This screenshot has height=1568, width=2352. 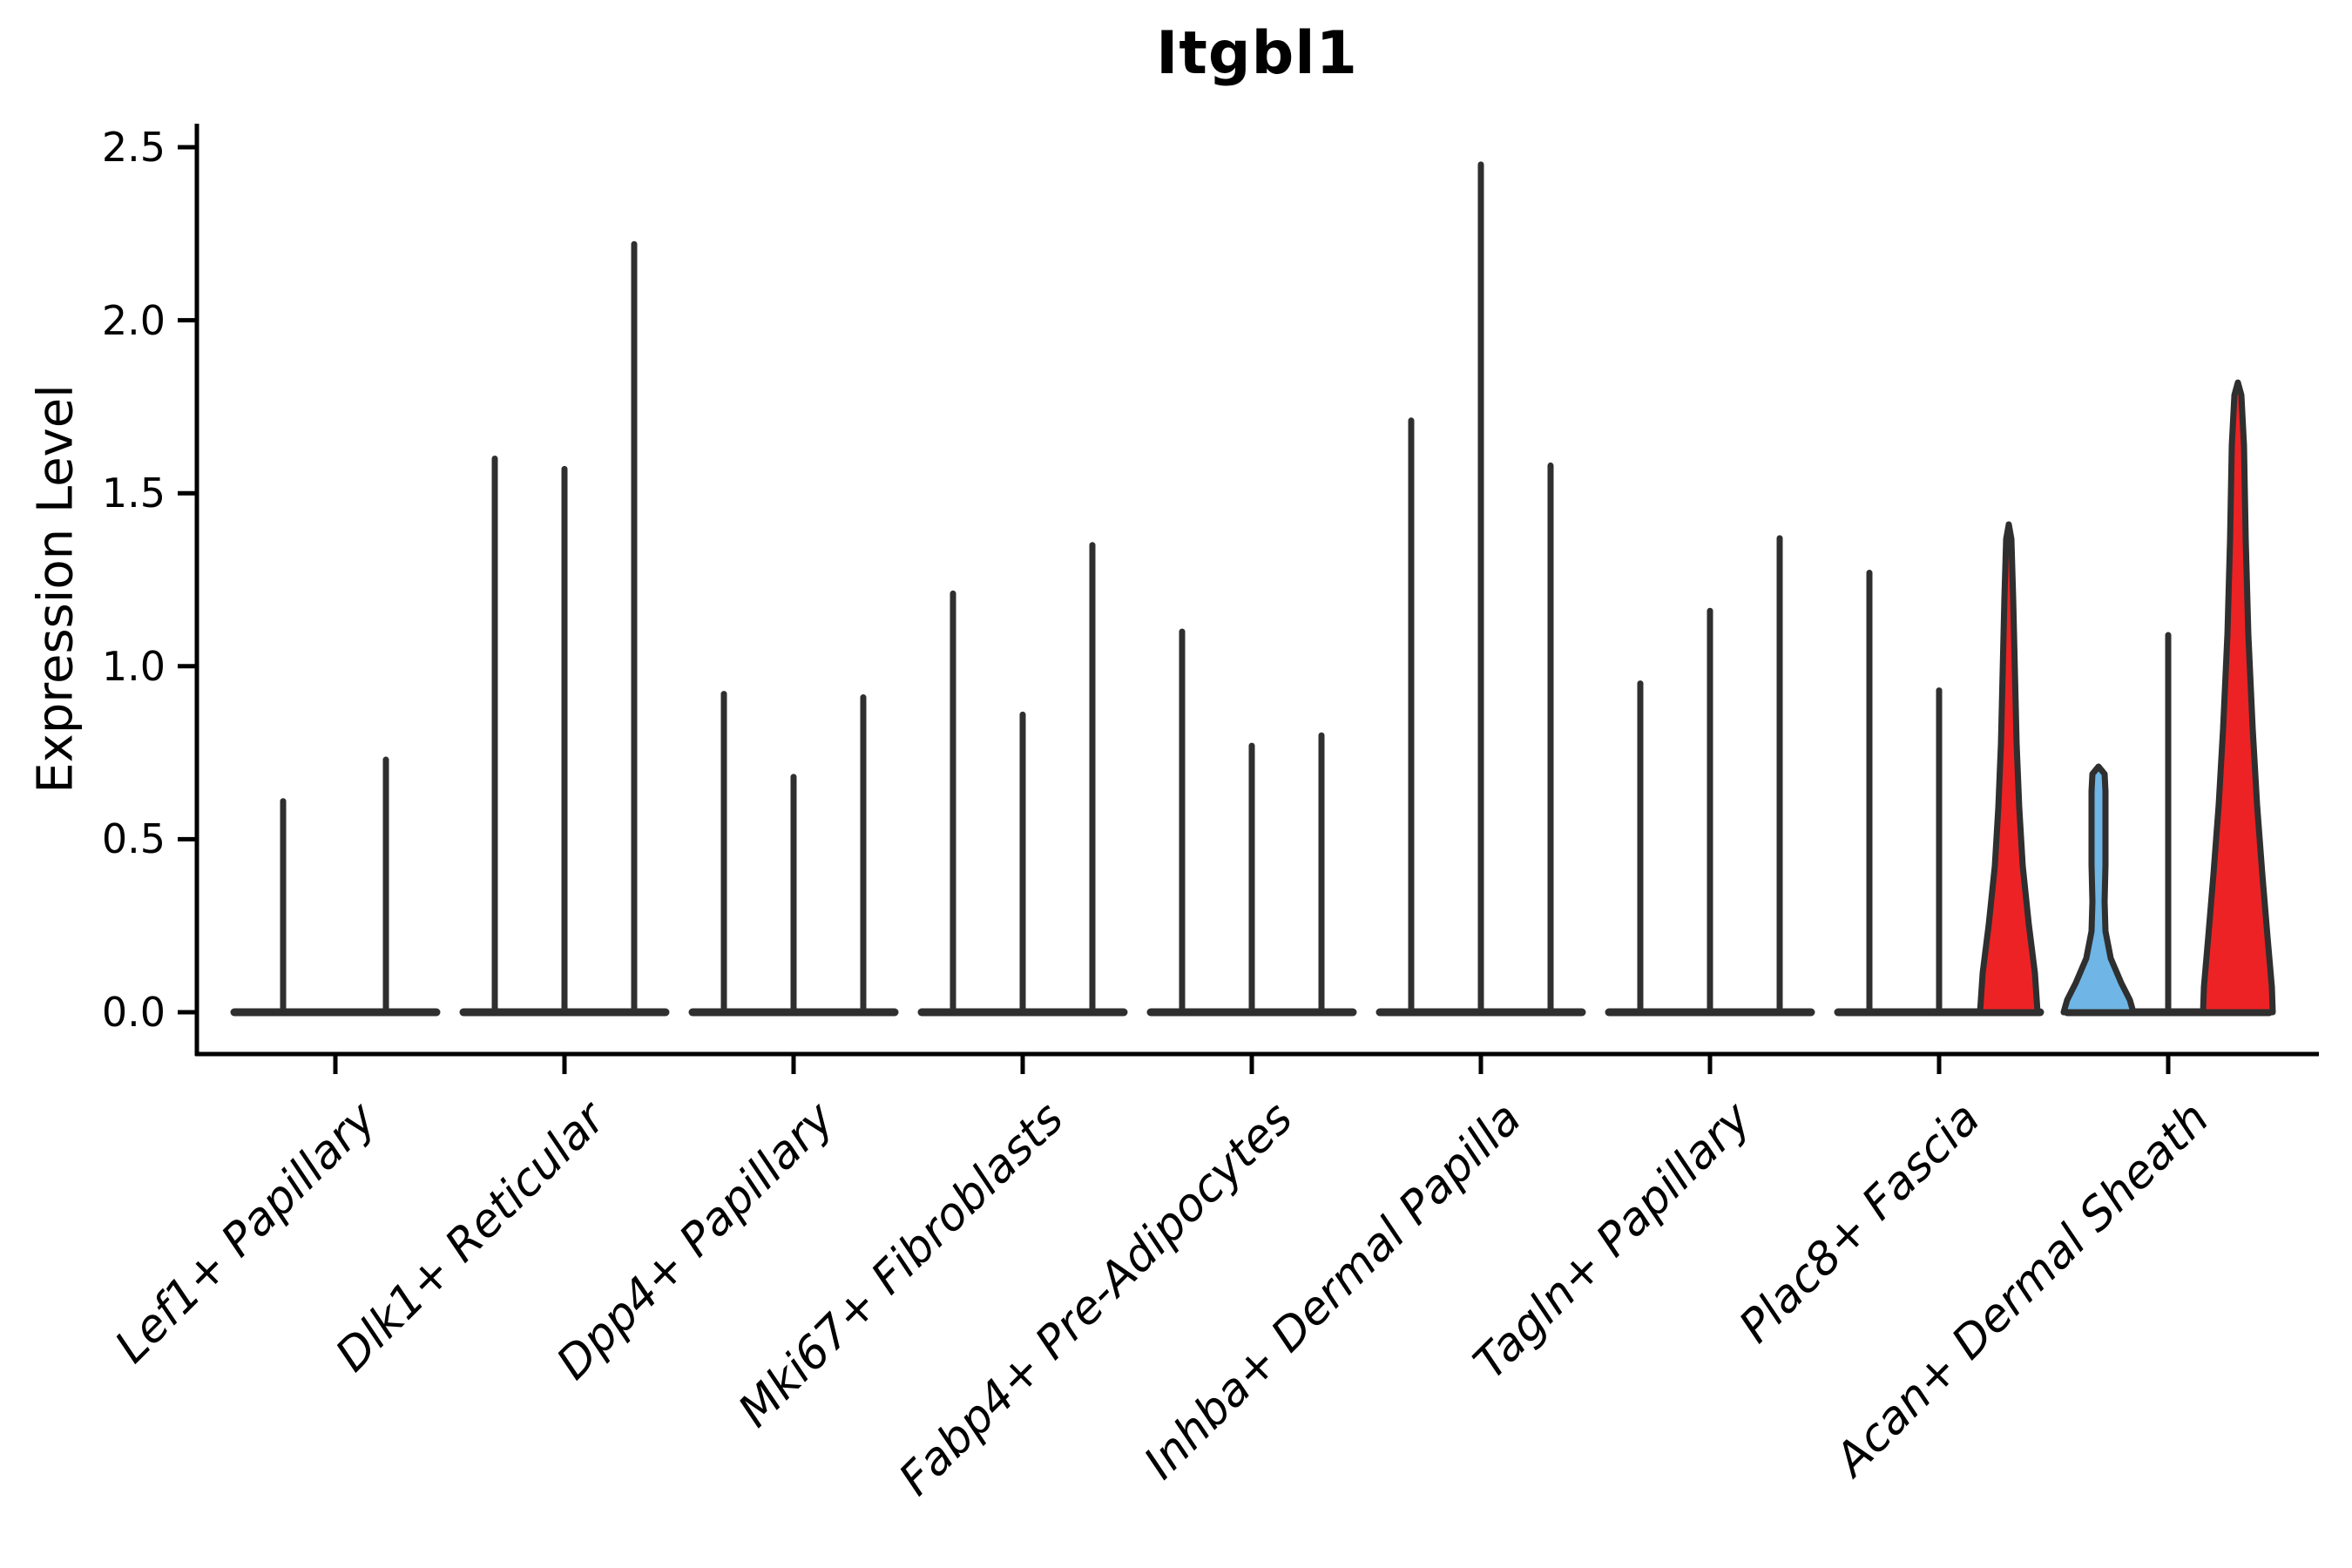 What do you see at coordinates (1257, 53) in the screenshot?
I see `chart-title: Itgbl1` at bounding box center [1257, 53].